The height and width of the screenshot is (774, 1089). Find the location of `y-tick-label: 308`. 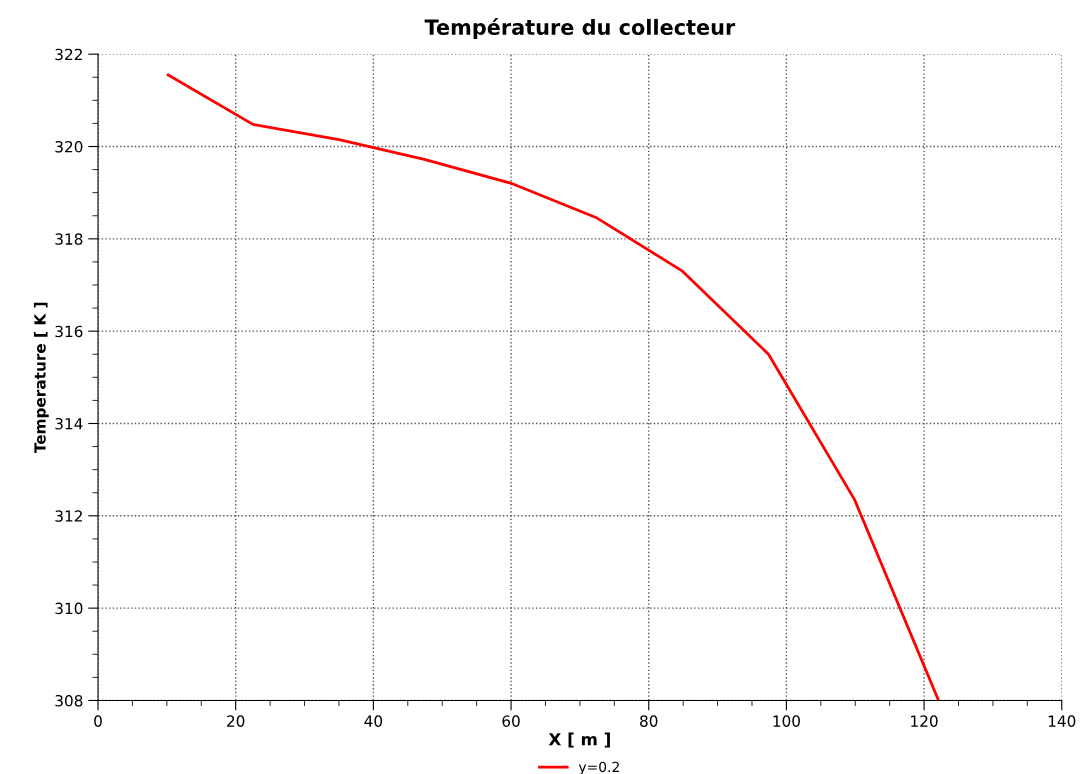

y-tick-label: 308 is located at coordinates (69, 700).